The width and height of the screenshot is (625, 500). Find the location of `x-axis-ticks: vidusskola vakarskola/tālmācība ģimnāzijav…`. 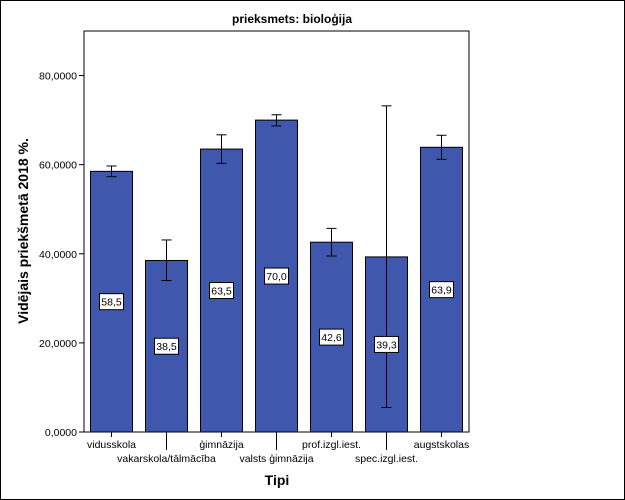

x-axis-ticks: vidusskola vakarskola/tālmācība ģimnāzijav… is located at coordinates (278, 448).